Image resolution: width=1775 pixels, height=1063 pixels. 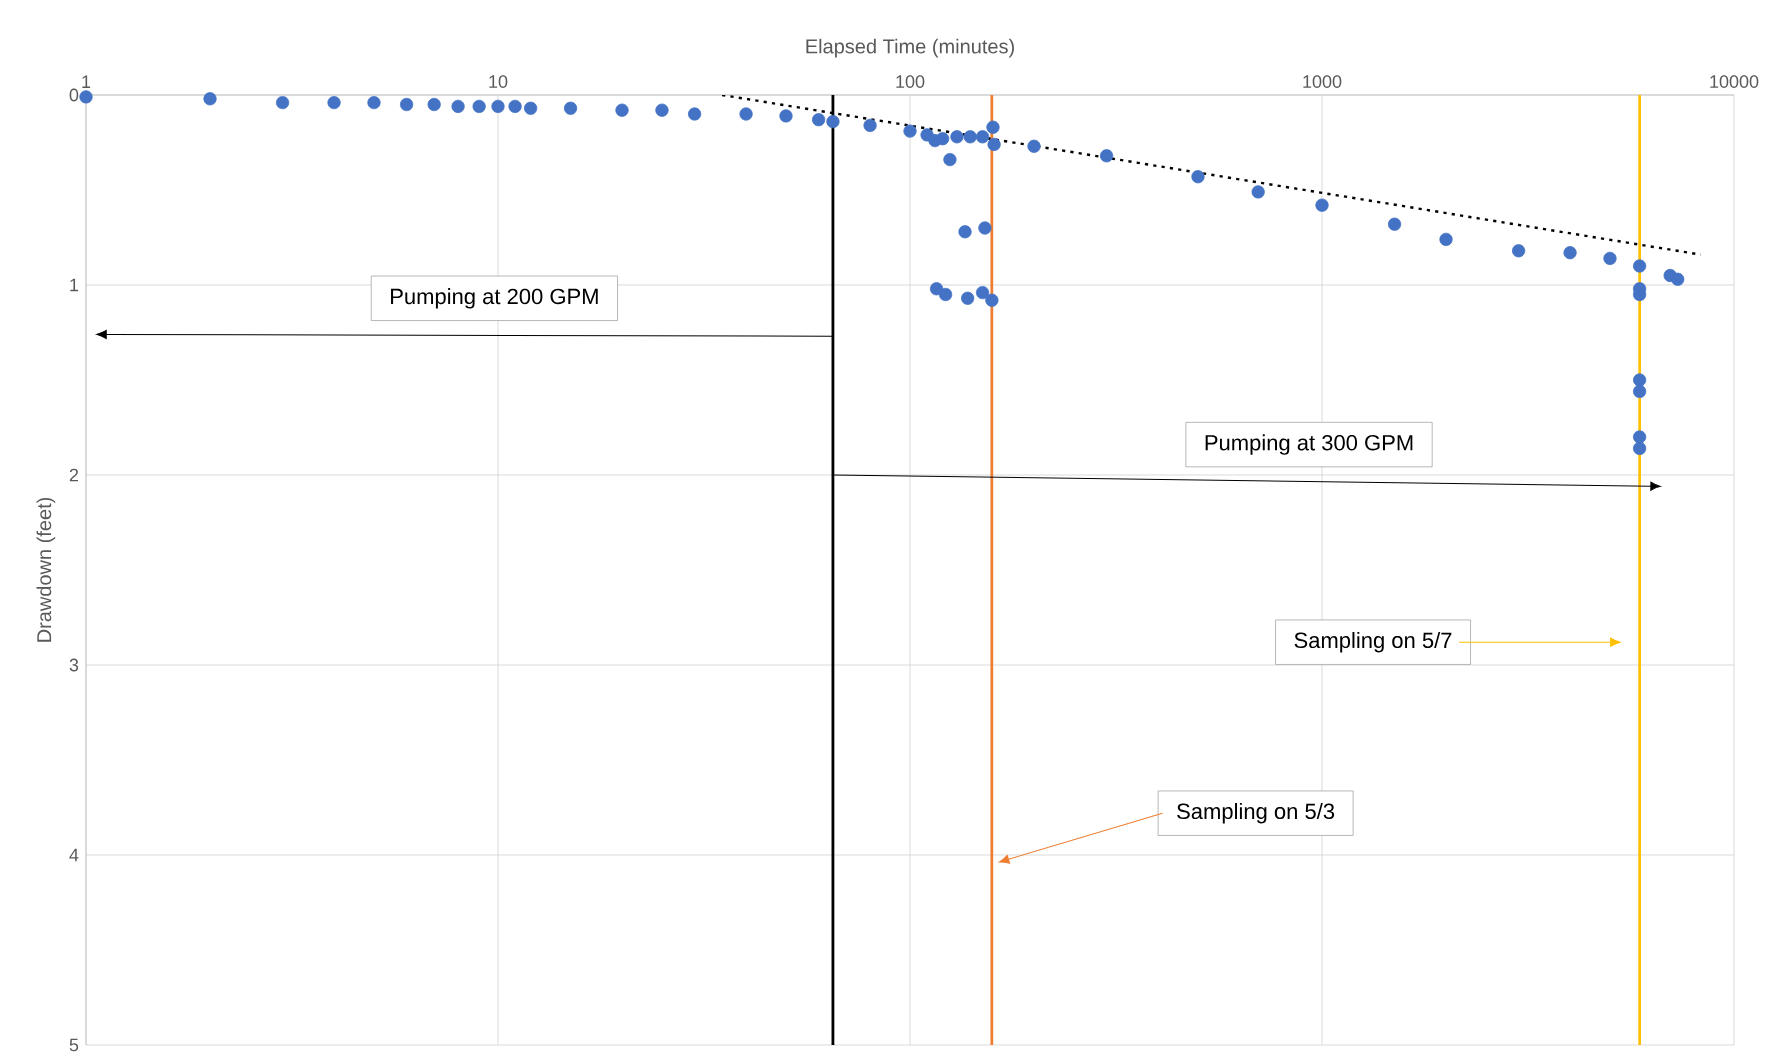 What do you see at coordinates (910, 81) in the screenshot?
I see `x-tick-label: 100` at bounding box center [910, 81].